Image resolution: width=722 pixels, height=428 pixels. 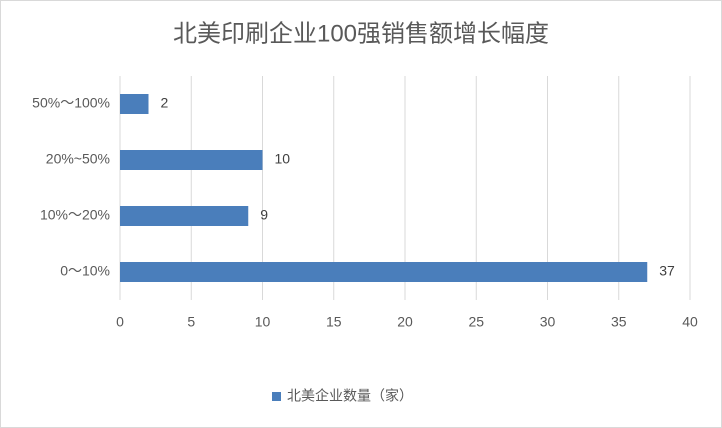 What do you see at coordinates (548, 322) in the screenshot?
I see `x-tick-label: 30` at bounding box center [548, 322].